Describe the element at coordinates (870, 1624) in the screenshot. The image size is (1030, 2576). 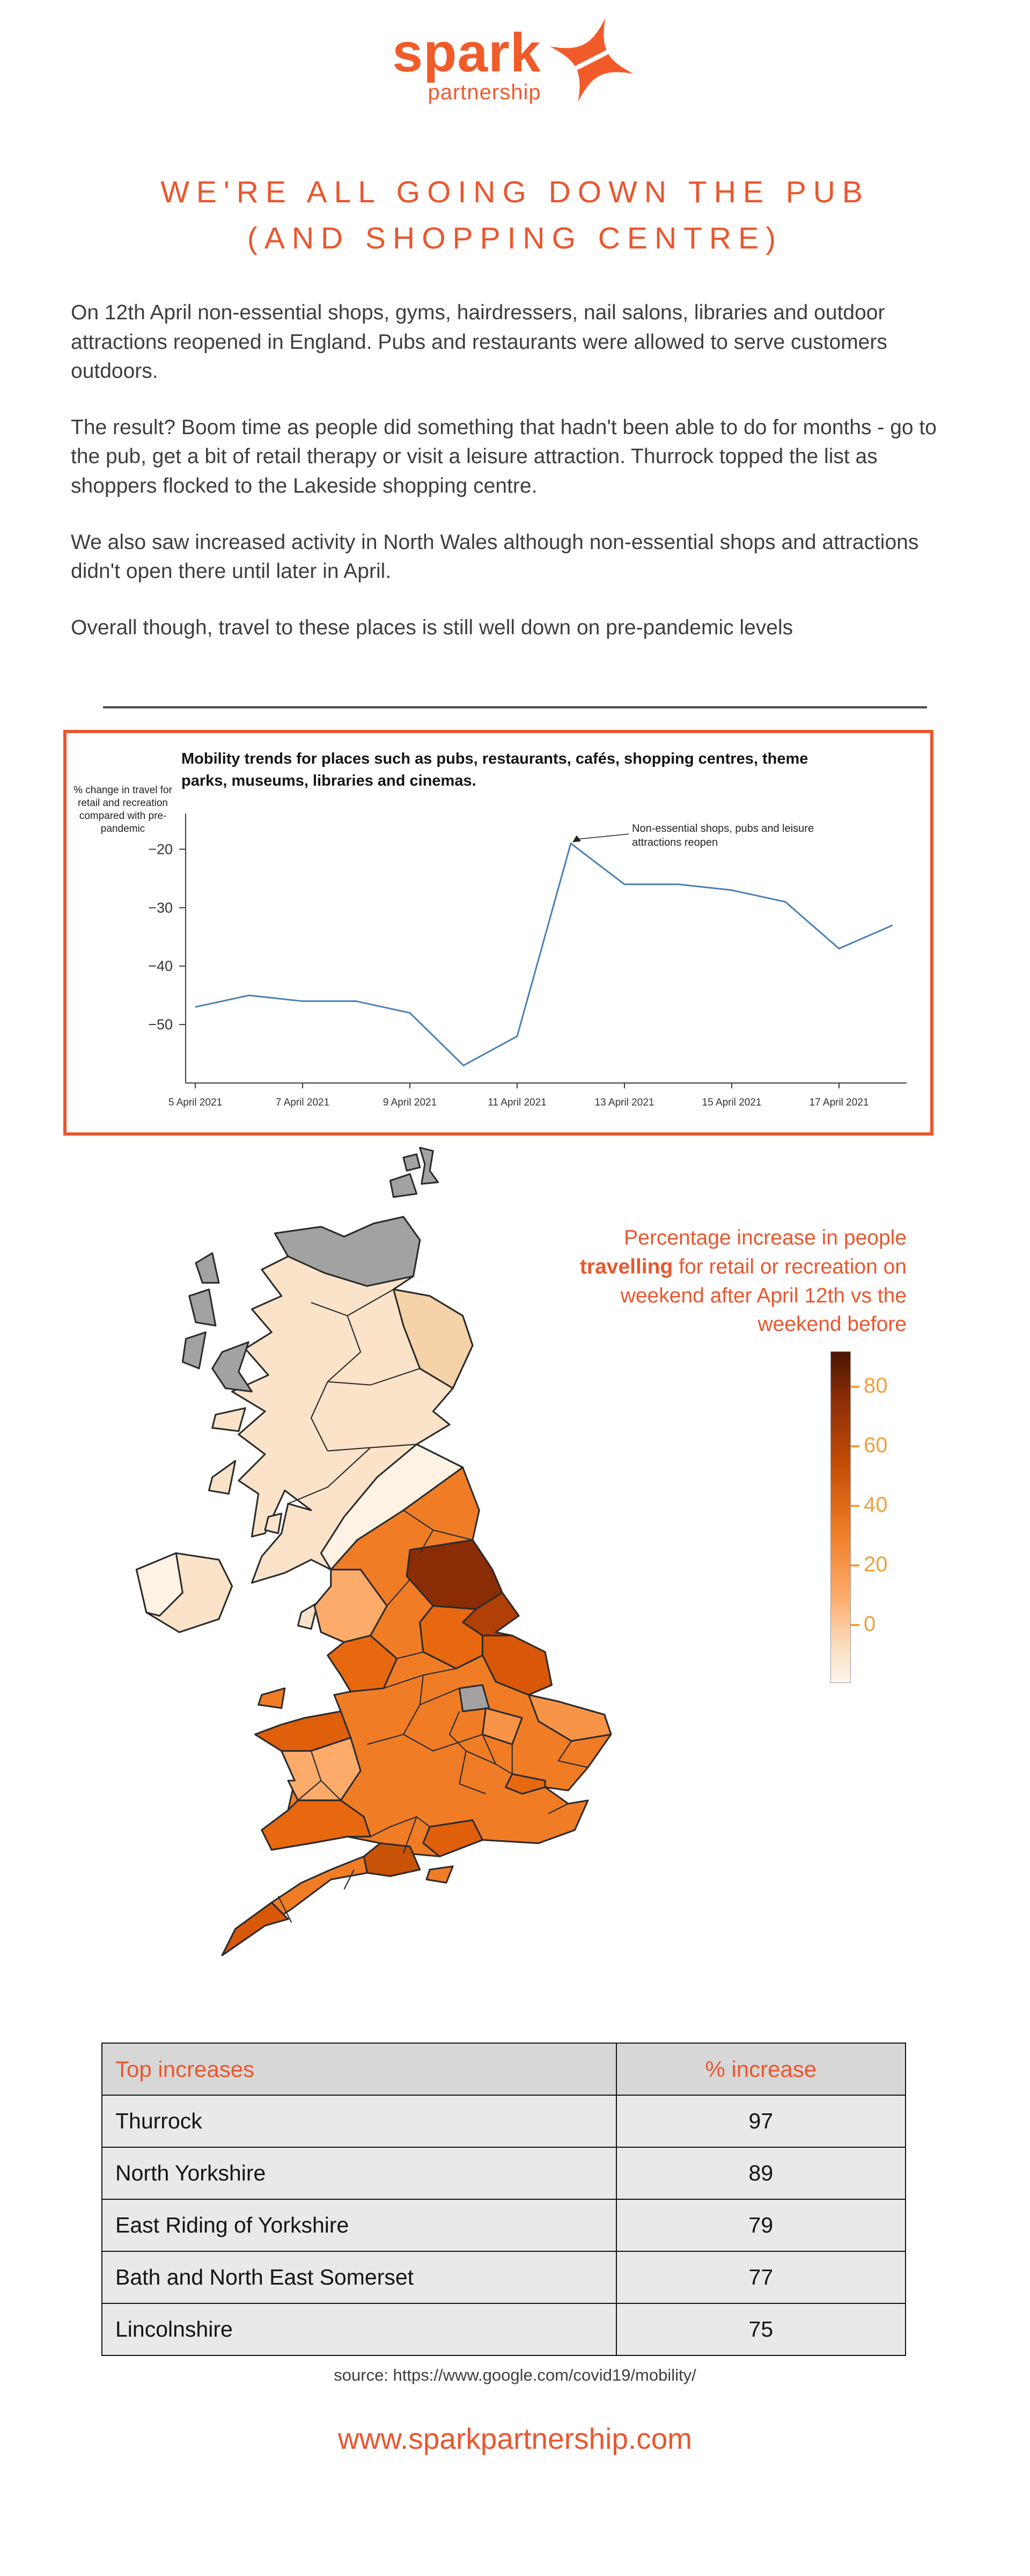
I see `legend-tick-label: 0` at that location.